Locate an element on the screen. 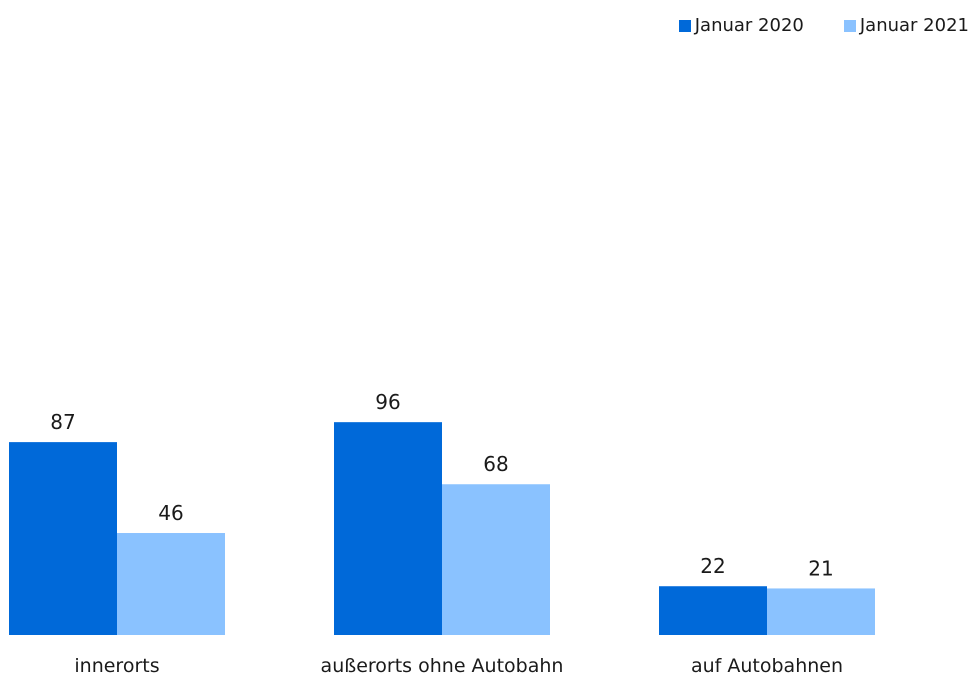 This screenshot has height=677, width=975. legend: Januar 2020 Januar 2021 is located at coordinates (804, 26).